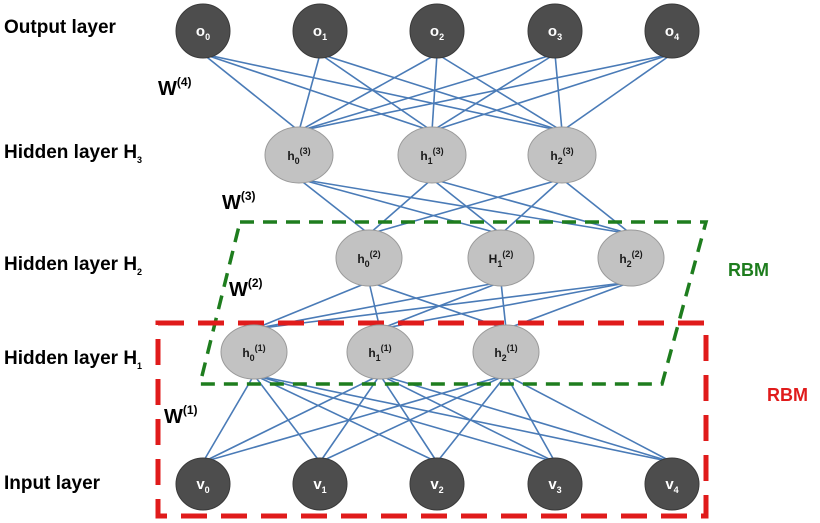  I want to click on node-label: v2, so click(436, 485).